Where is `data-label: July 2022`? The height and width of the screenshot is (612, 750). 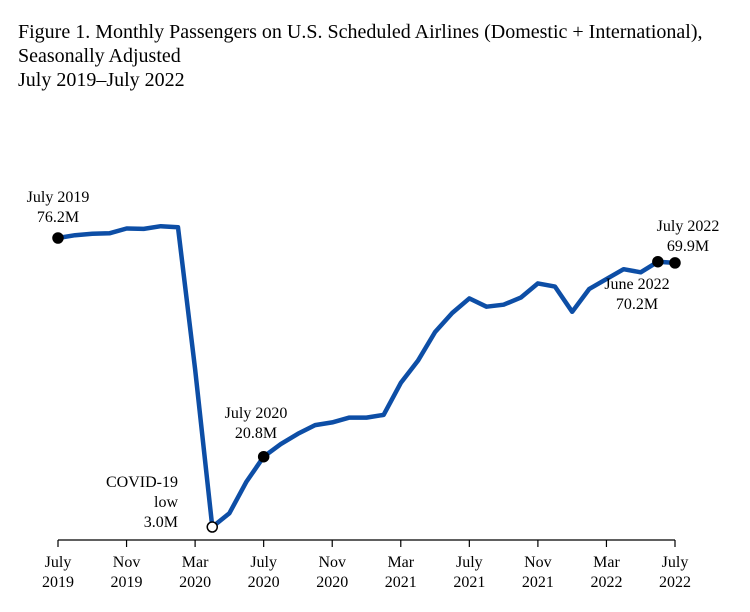 data-label: July 2022 is located at coordinates (688, 226).